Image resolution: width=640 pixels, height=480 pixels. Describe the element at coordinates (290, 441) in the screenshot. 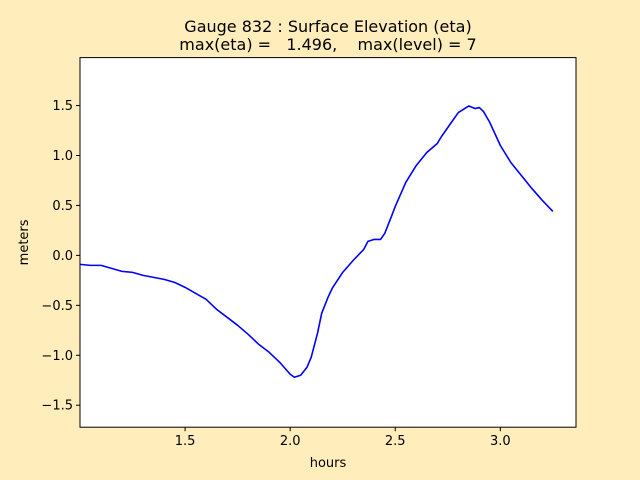

I see `x-tick-label: 2.0` at that location.